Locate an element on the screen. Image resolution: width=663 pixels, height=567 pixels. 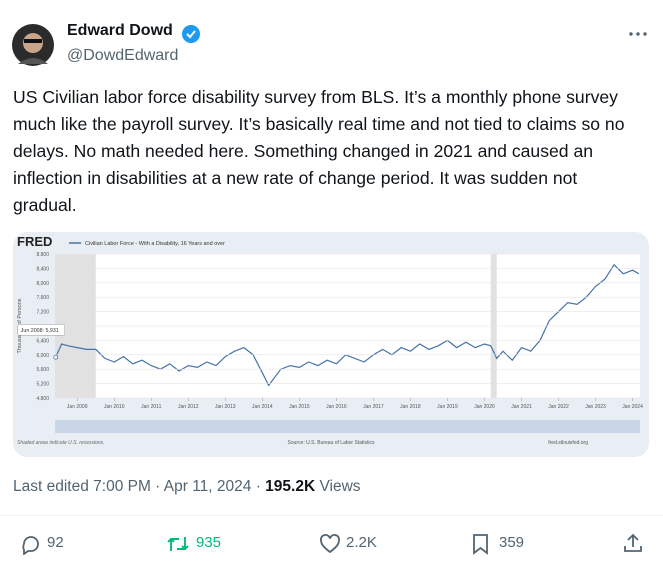
y-tick-label: 5,600 is located at coordinates (42, 370).